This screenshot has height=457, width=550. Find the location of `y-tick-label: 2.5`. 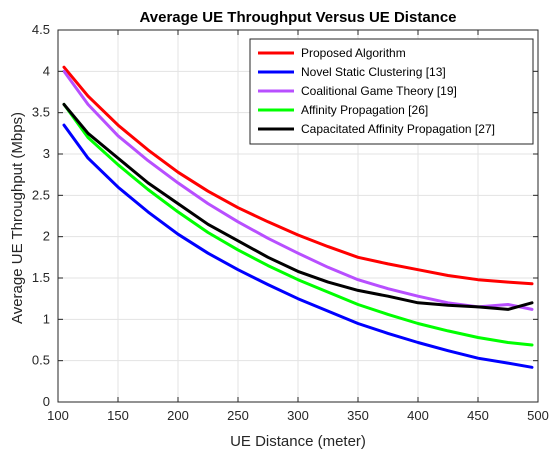

y-tick-label: 2.5 is located at coordinates (41, 194).